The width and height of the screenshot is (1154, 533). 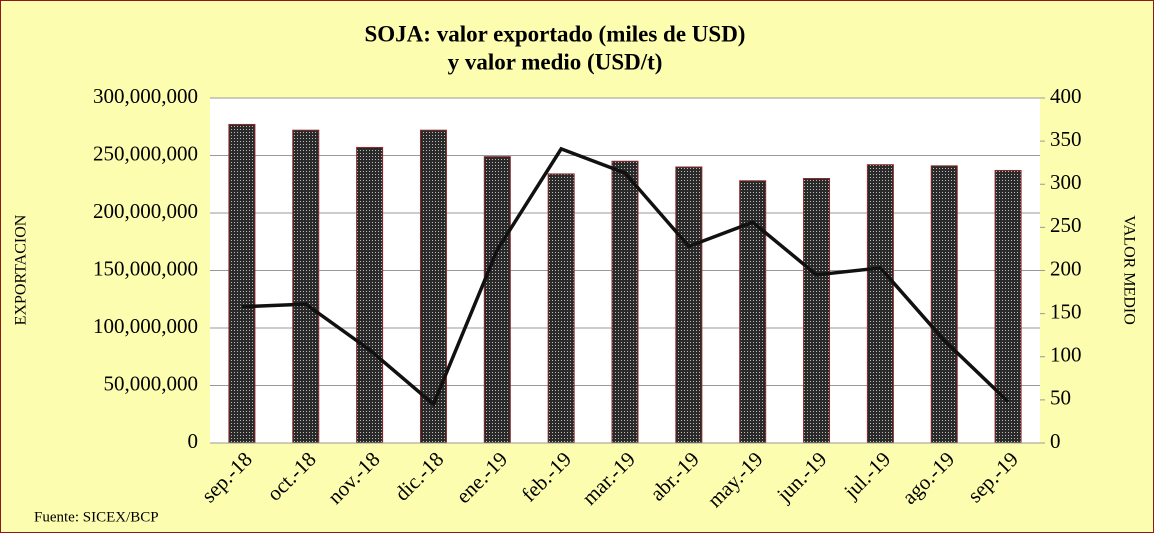 I want to click on y-tick-label: 0, so click(x=193, y=441).